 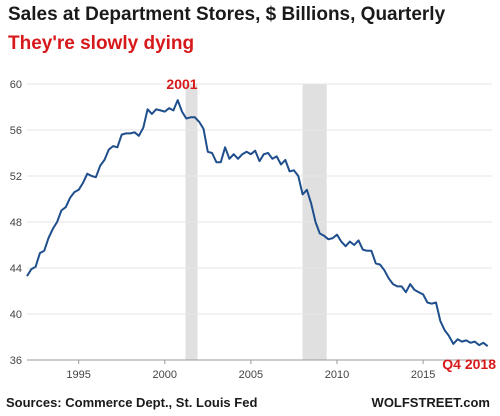 What do you see at coordinates (16, 315) in the screenshot?
I see `y-tick-label-40: 40` at bounding box center [16, 315].